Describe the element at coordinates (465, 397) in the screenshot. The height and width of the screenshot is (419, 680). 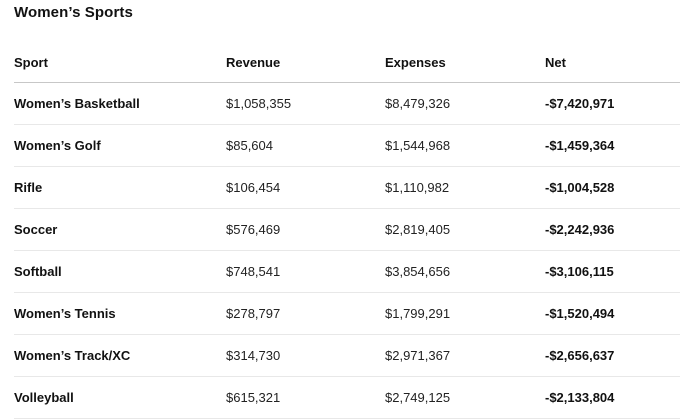
I see `cell-expenses: $2,749,125` at that location.